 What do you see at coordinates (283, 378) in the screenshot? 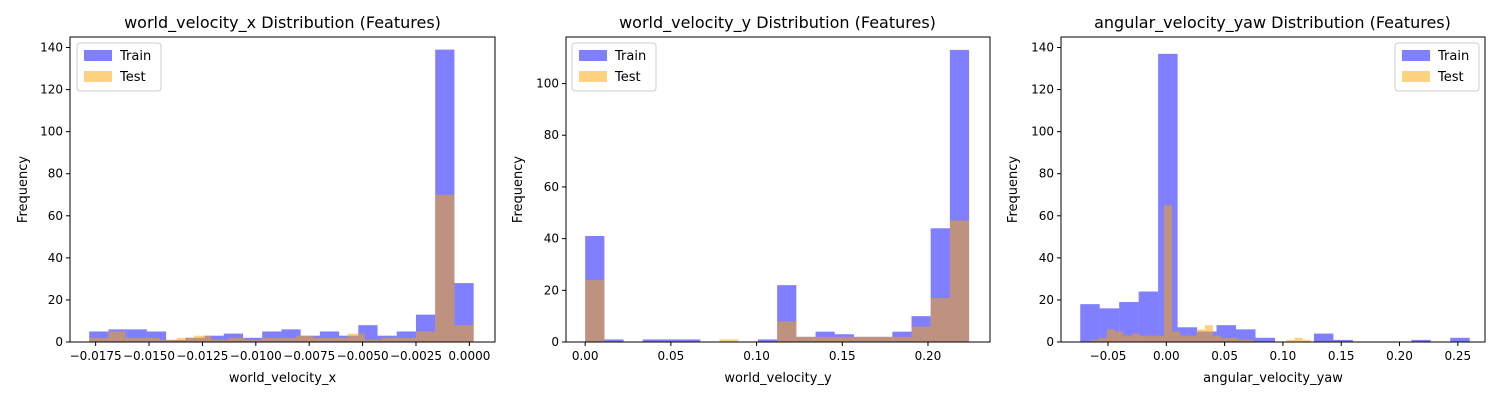
I see `x-axis-label: world_velocity_x` at bounding box center [283, 378].